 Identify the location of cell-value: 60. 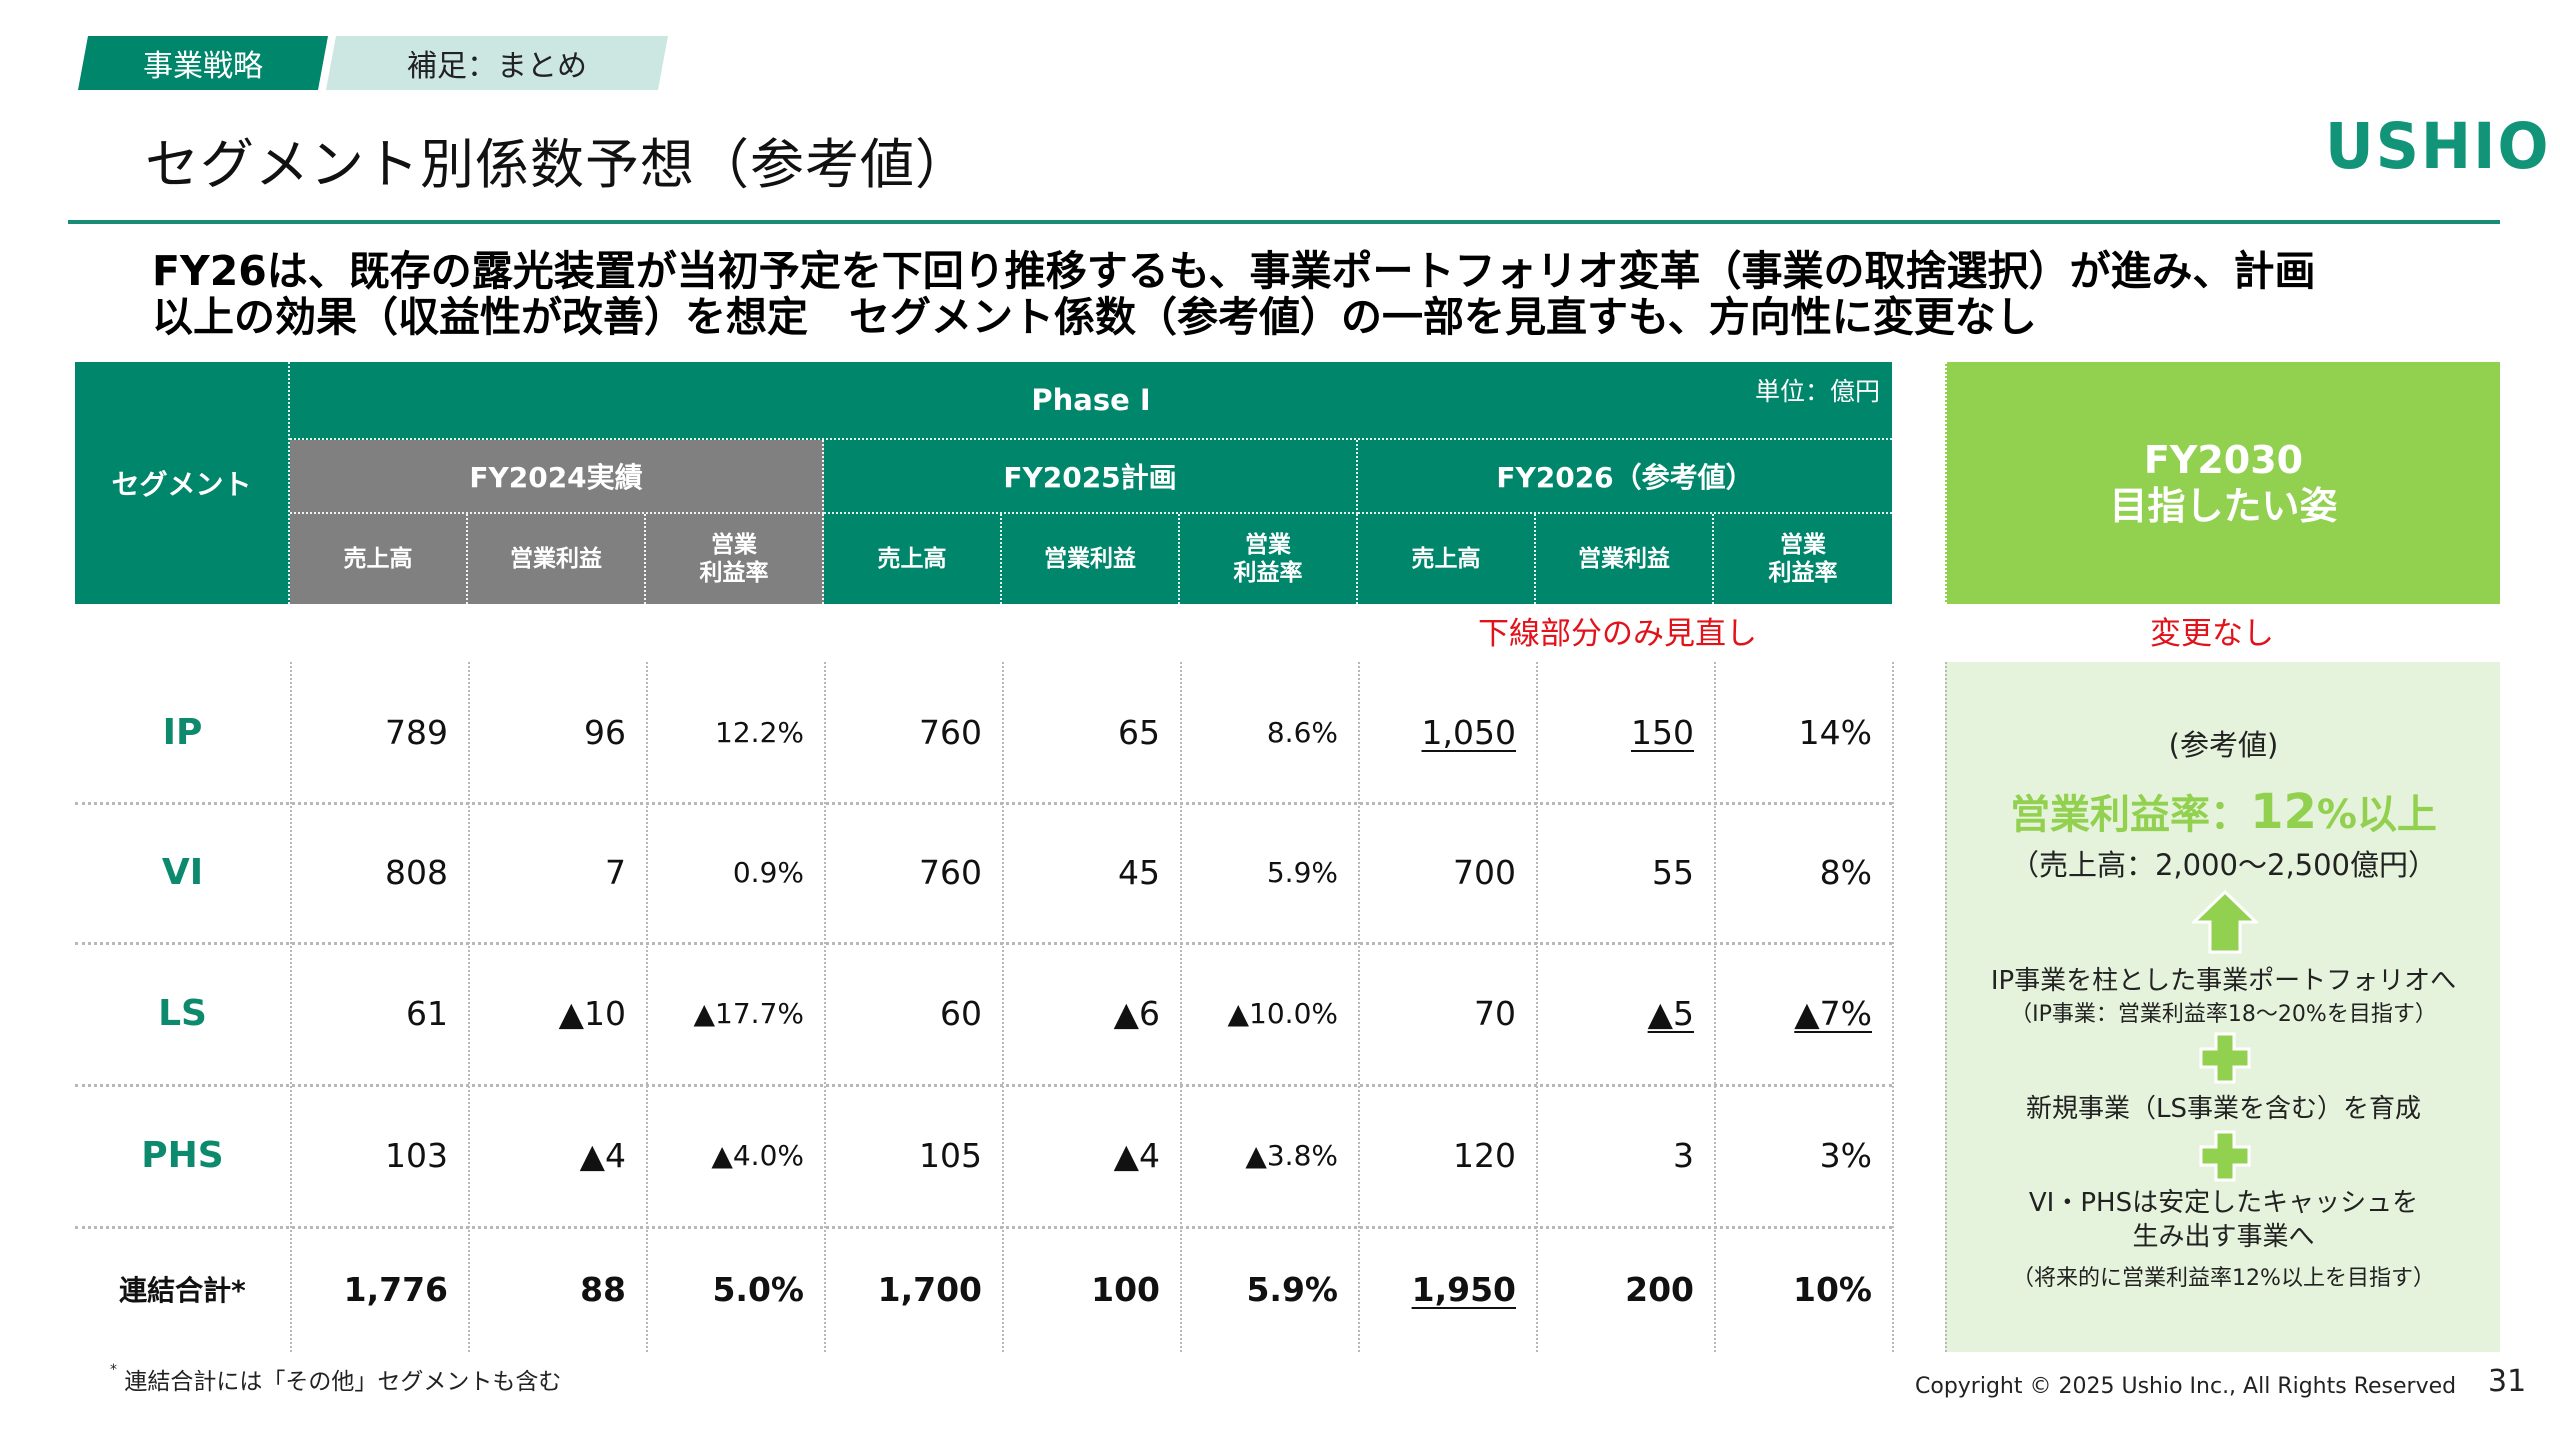
(961, 1013).